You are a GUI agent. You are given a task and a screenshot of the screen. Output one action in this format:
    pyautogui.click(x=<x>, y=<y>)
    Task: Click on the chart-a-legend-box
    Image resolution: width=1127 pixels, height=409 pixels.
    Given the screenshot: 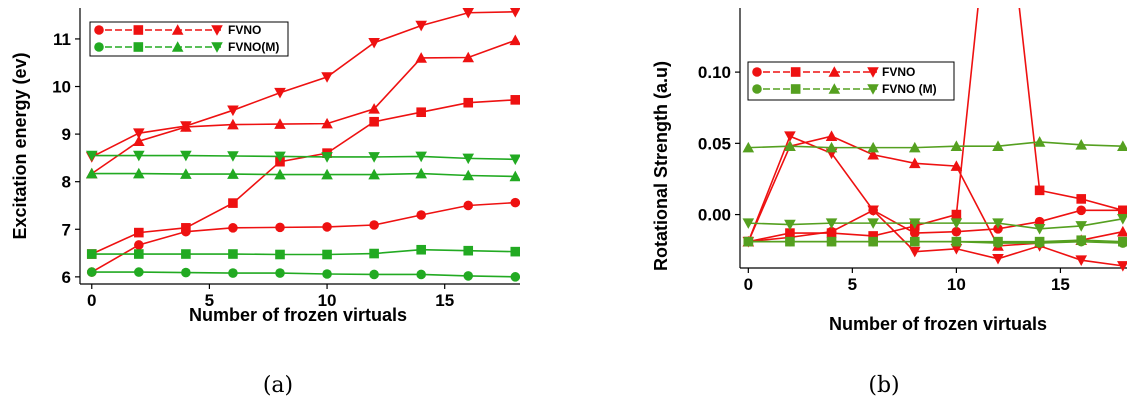 What is the action you would take?
    pyautogui.click(x=189, y=39)
    